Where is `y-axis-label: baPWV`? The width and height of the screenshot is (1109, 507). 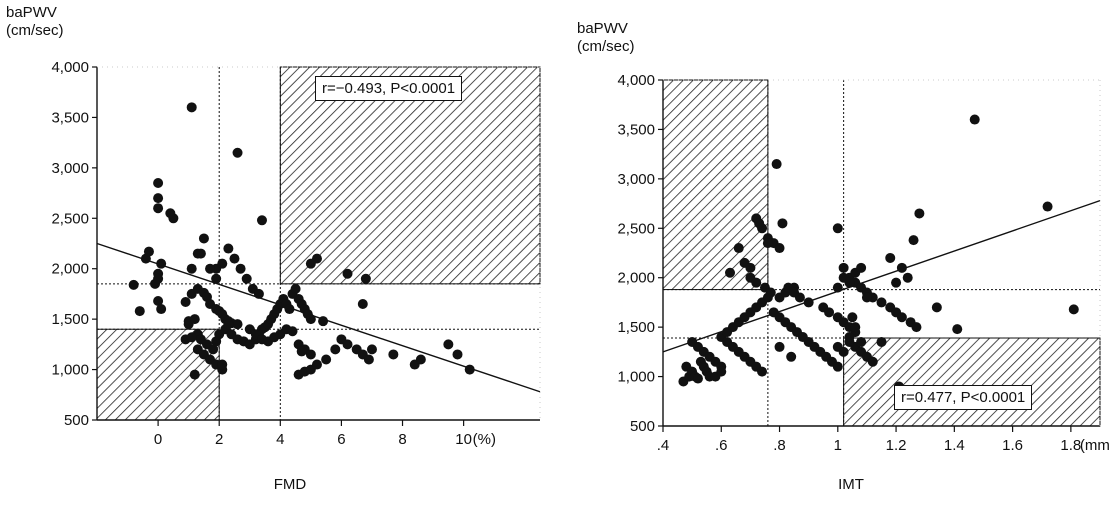 y-axis-label: baPWV is located at coordinates (31, 12).